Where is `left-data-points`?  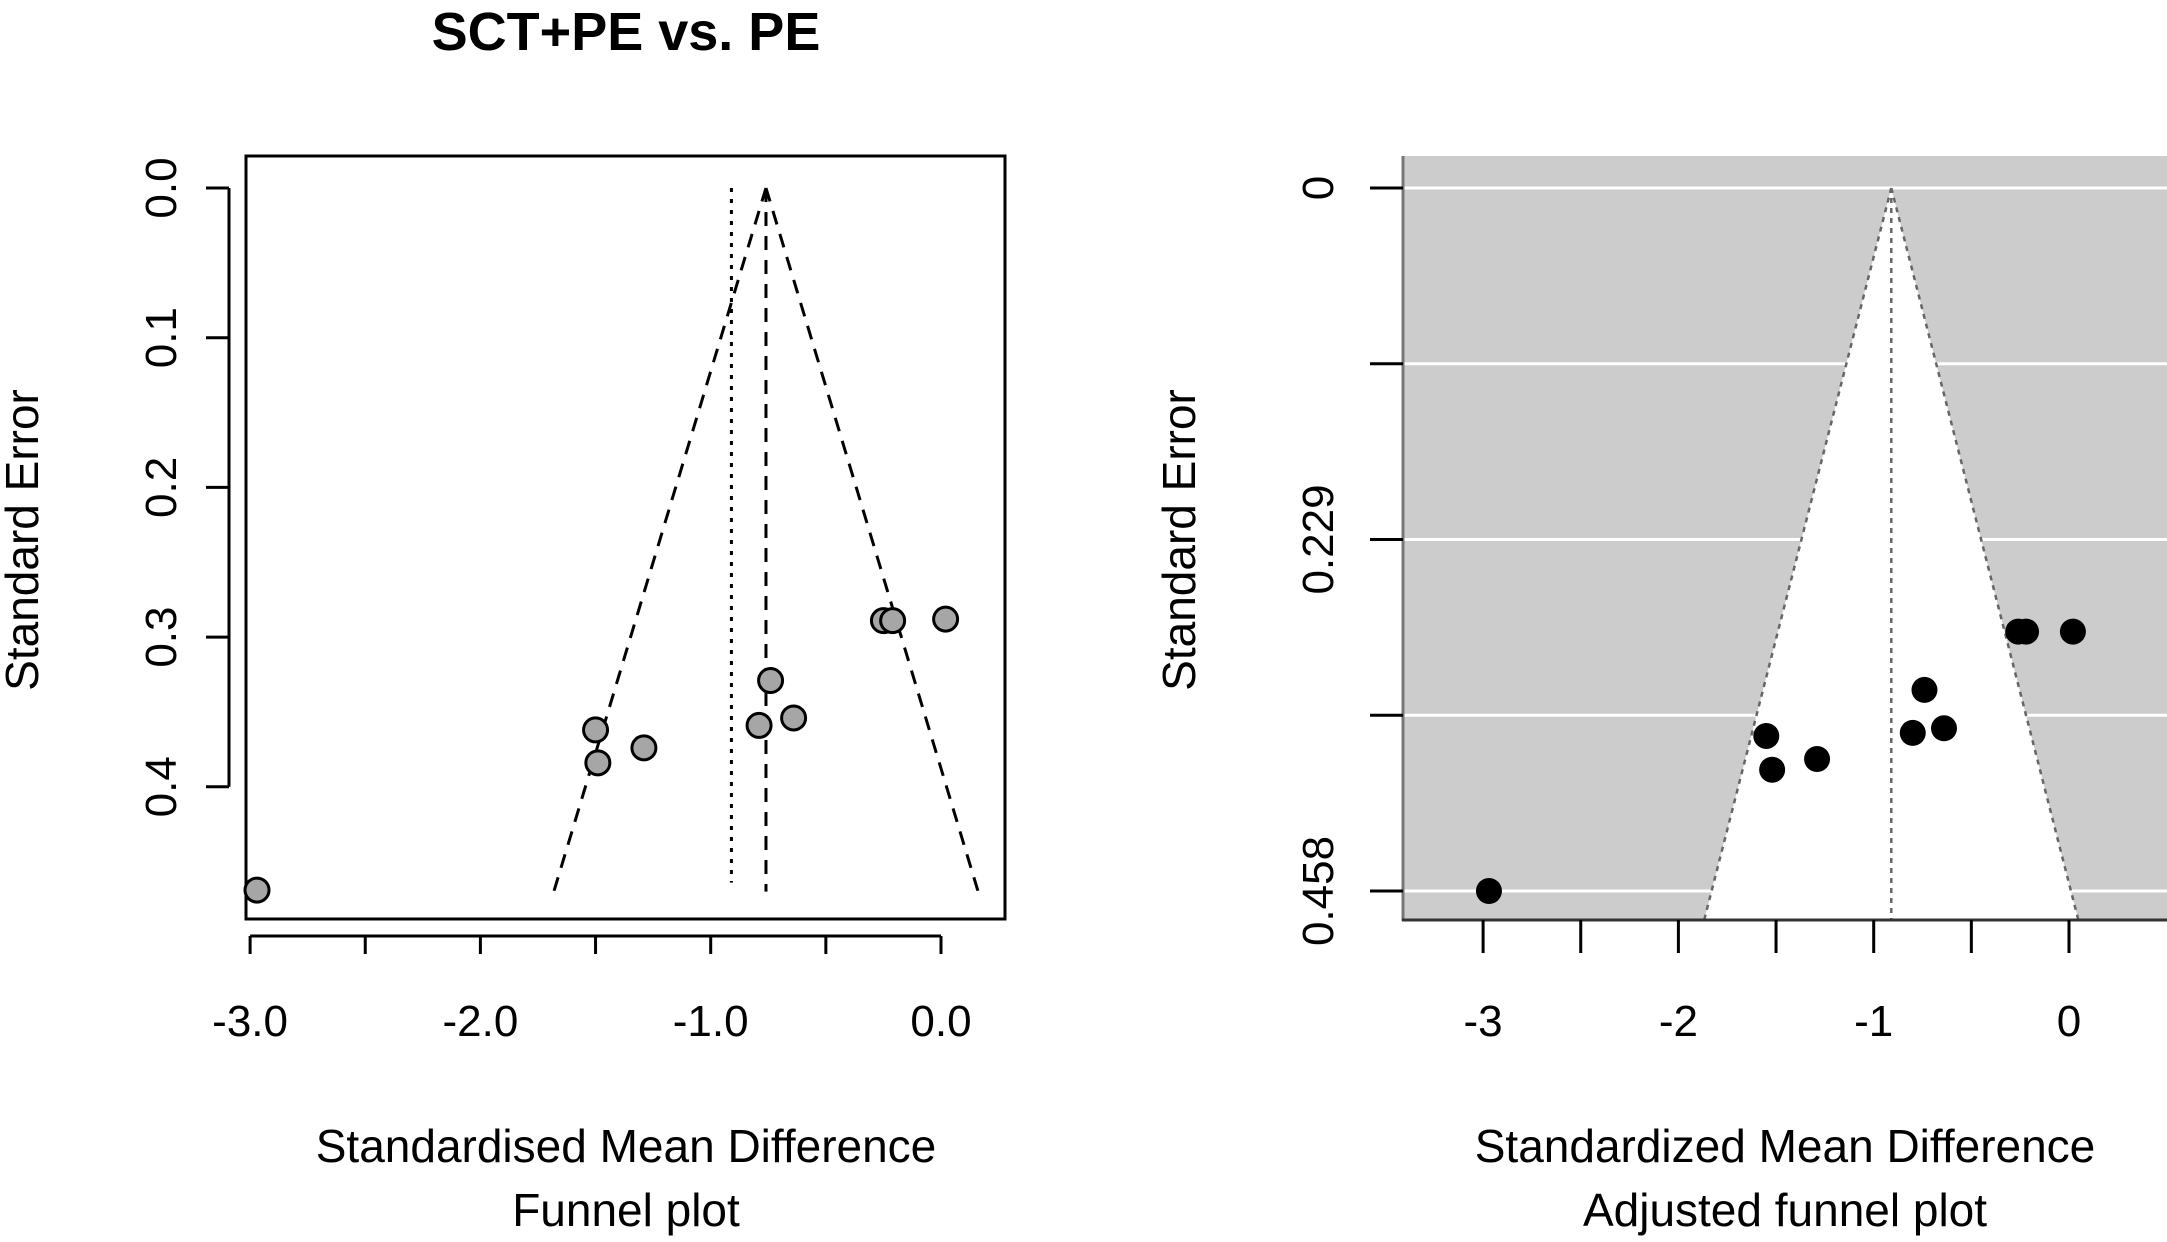
left-data-points is located at coordinates (601, 754).